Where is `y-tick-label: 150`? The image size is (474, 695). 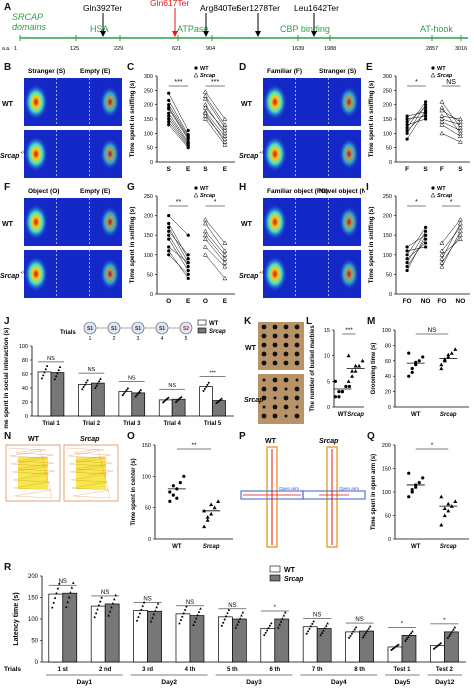 y-tick-label: 150 is located at coordinates (386, 470).